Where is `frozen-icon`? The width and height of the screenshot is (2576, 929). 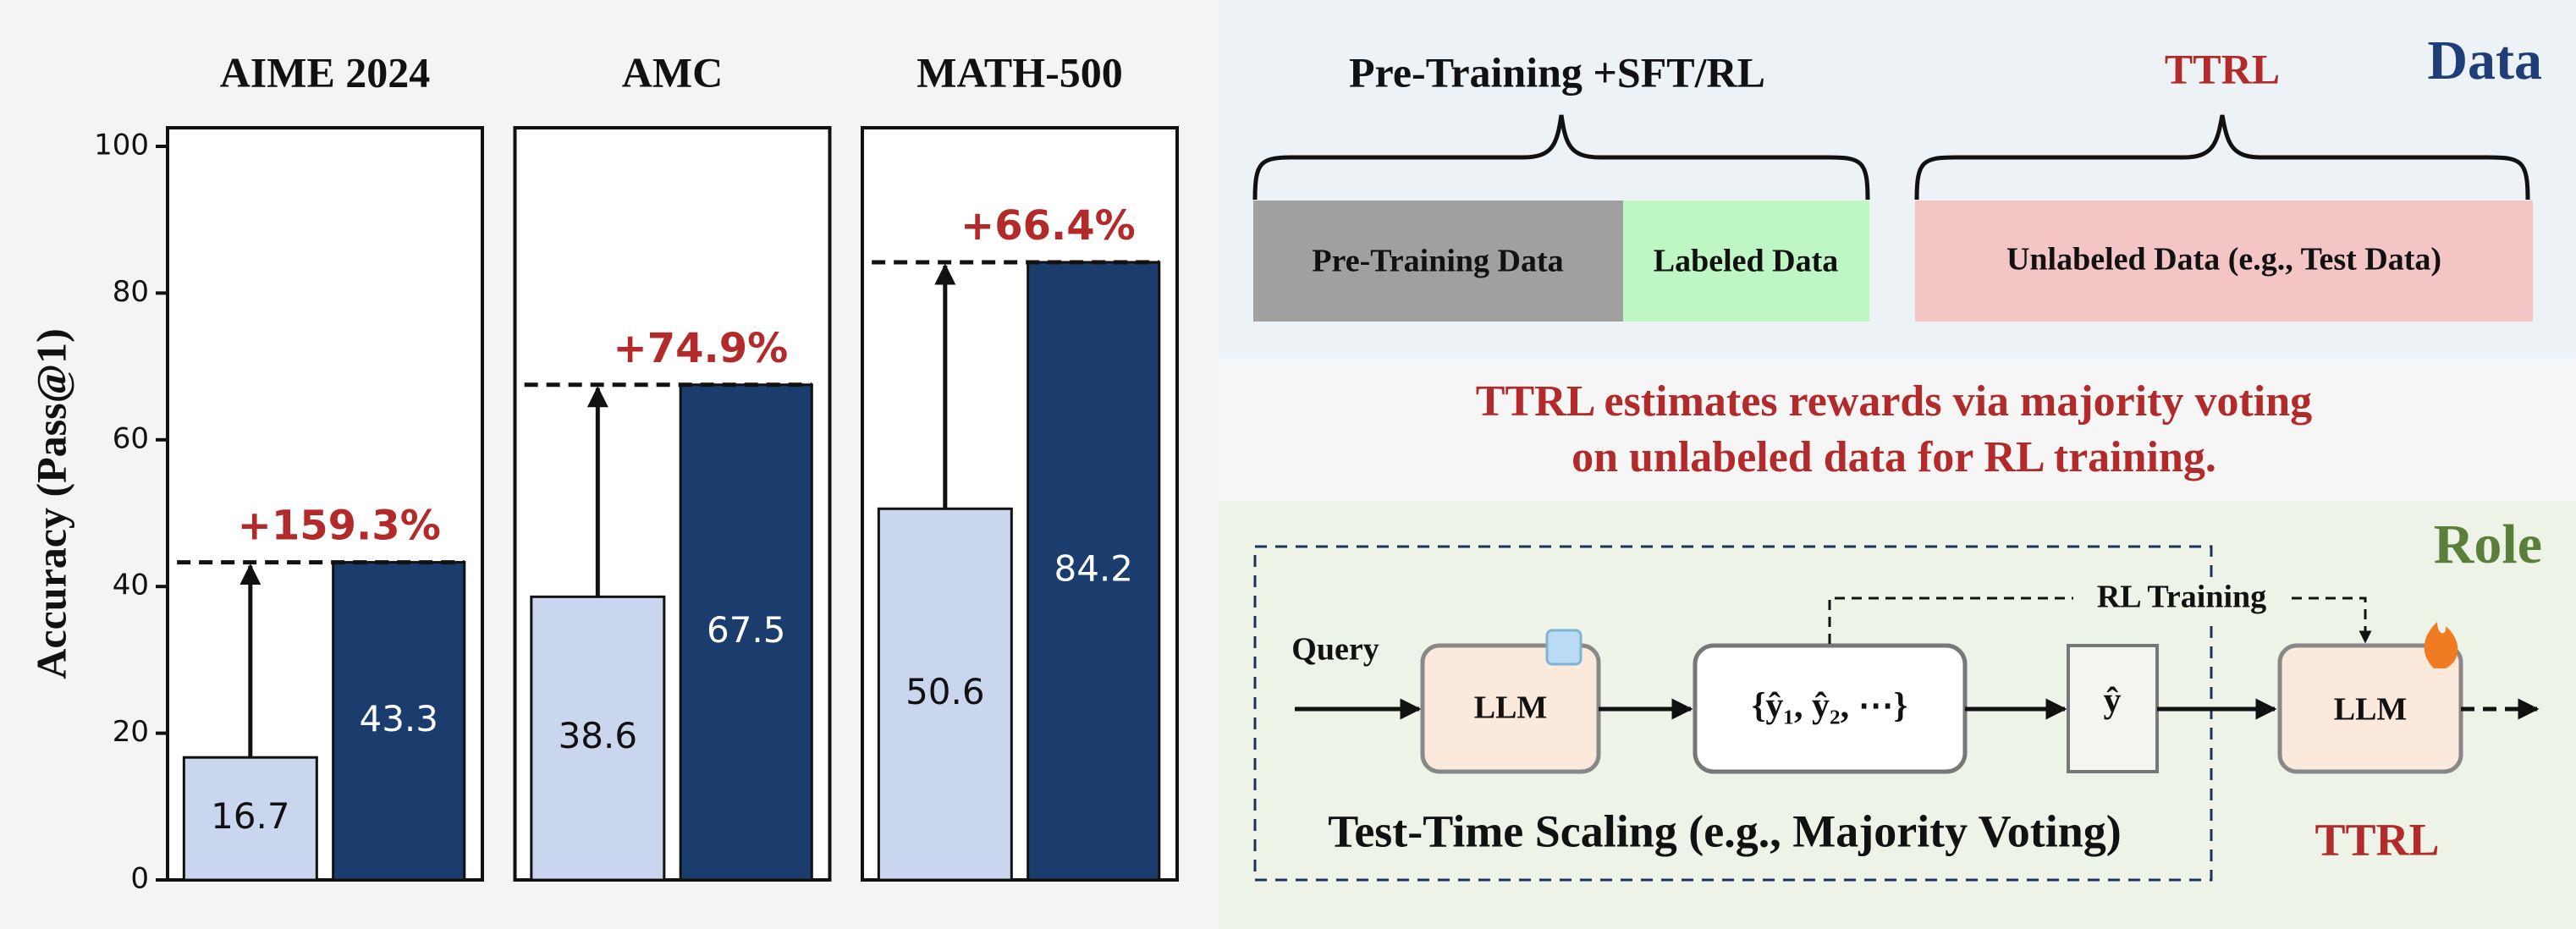 frozen-icon is located at coordinates (1563, 647).